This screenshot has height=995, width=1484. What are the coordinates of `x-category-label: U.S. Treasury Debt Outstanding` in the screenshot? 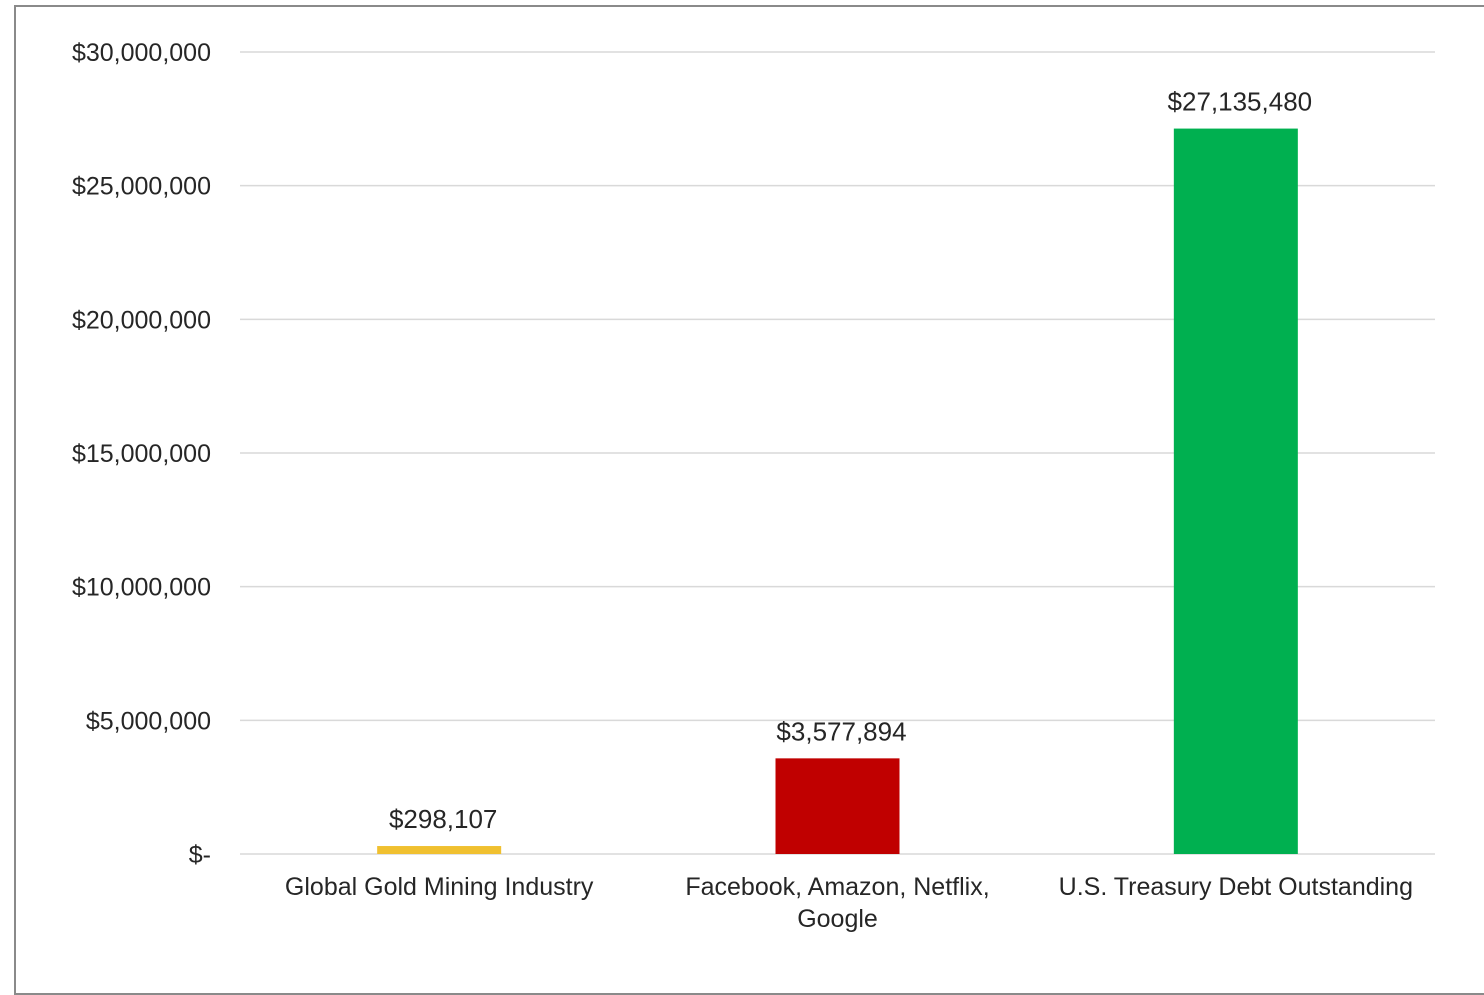 It's located at (1236, 887).